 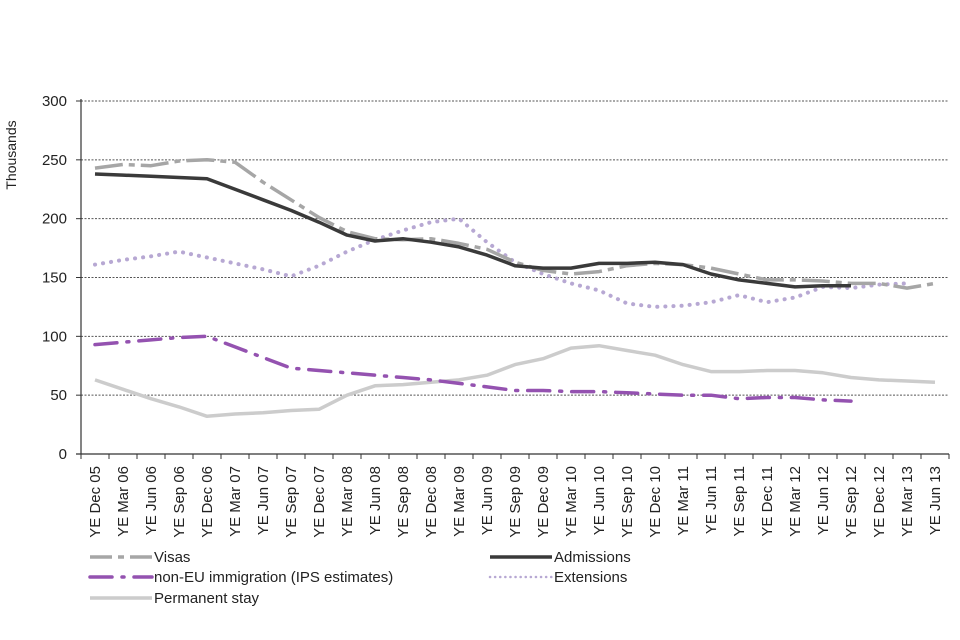 I want to click on y-tick-label: 200, so click(x=54, y=219).